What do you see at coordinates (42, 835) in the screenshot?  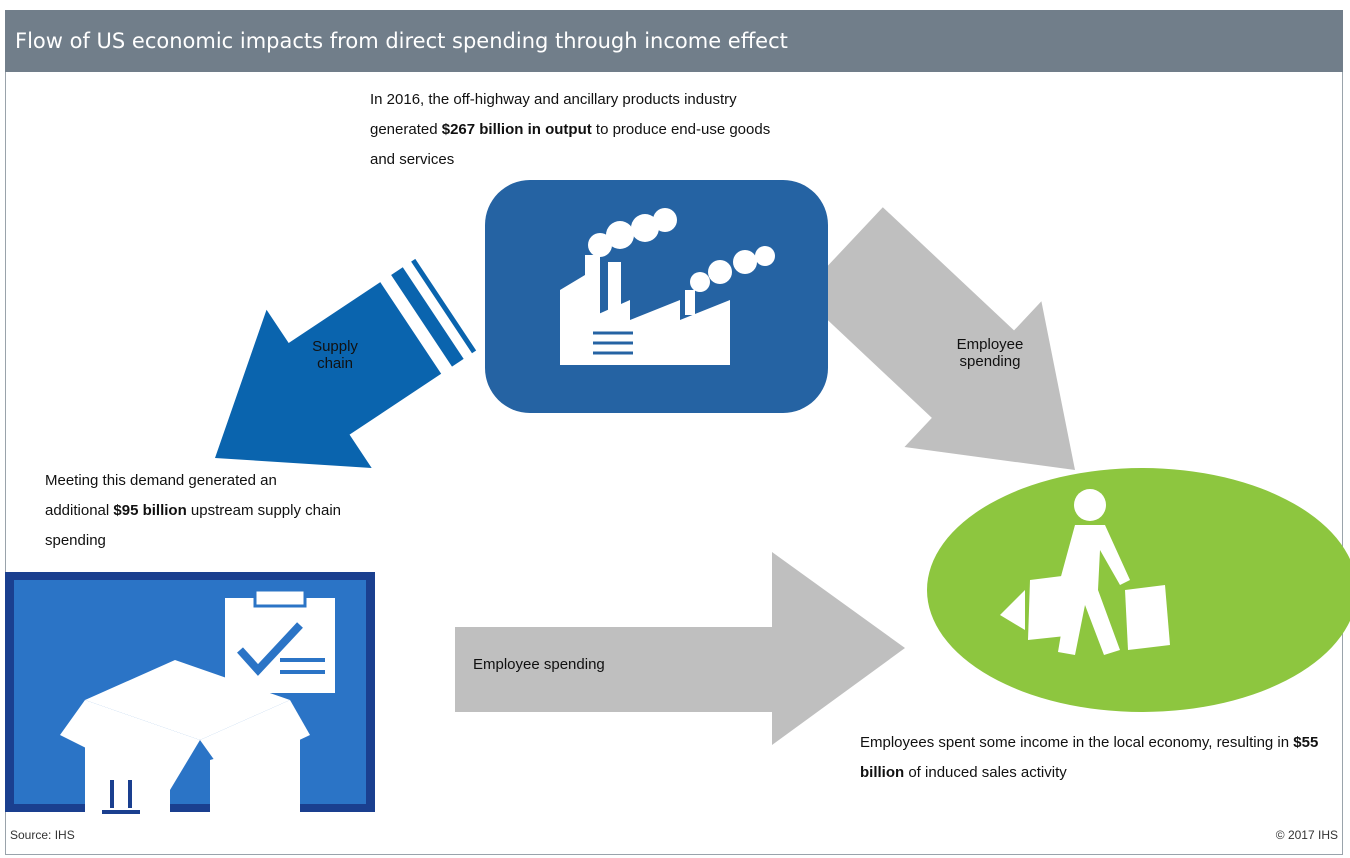 I see `source: Source: IHS` at bounding box center [42, 835].